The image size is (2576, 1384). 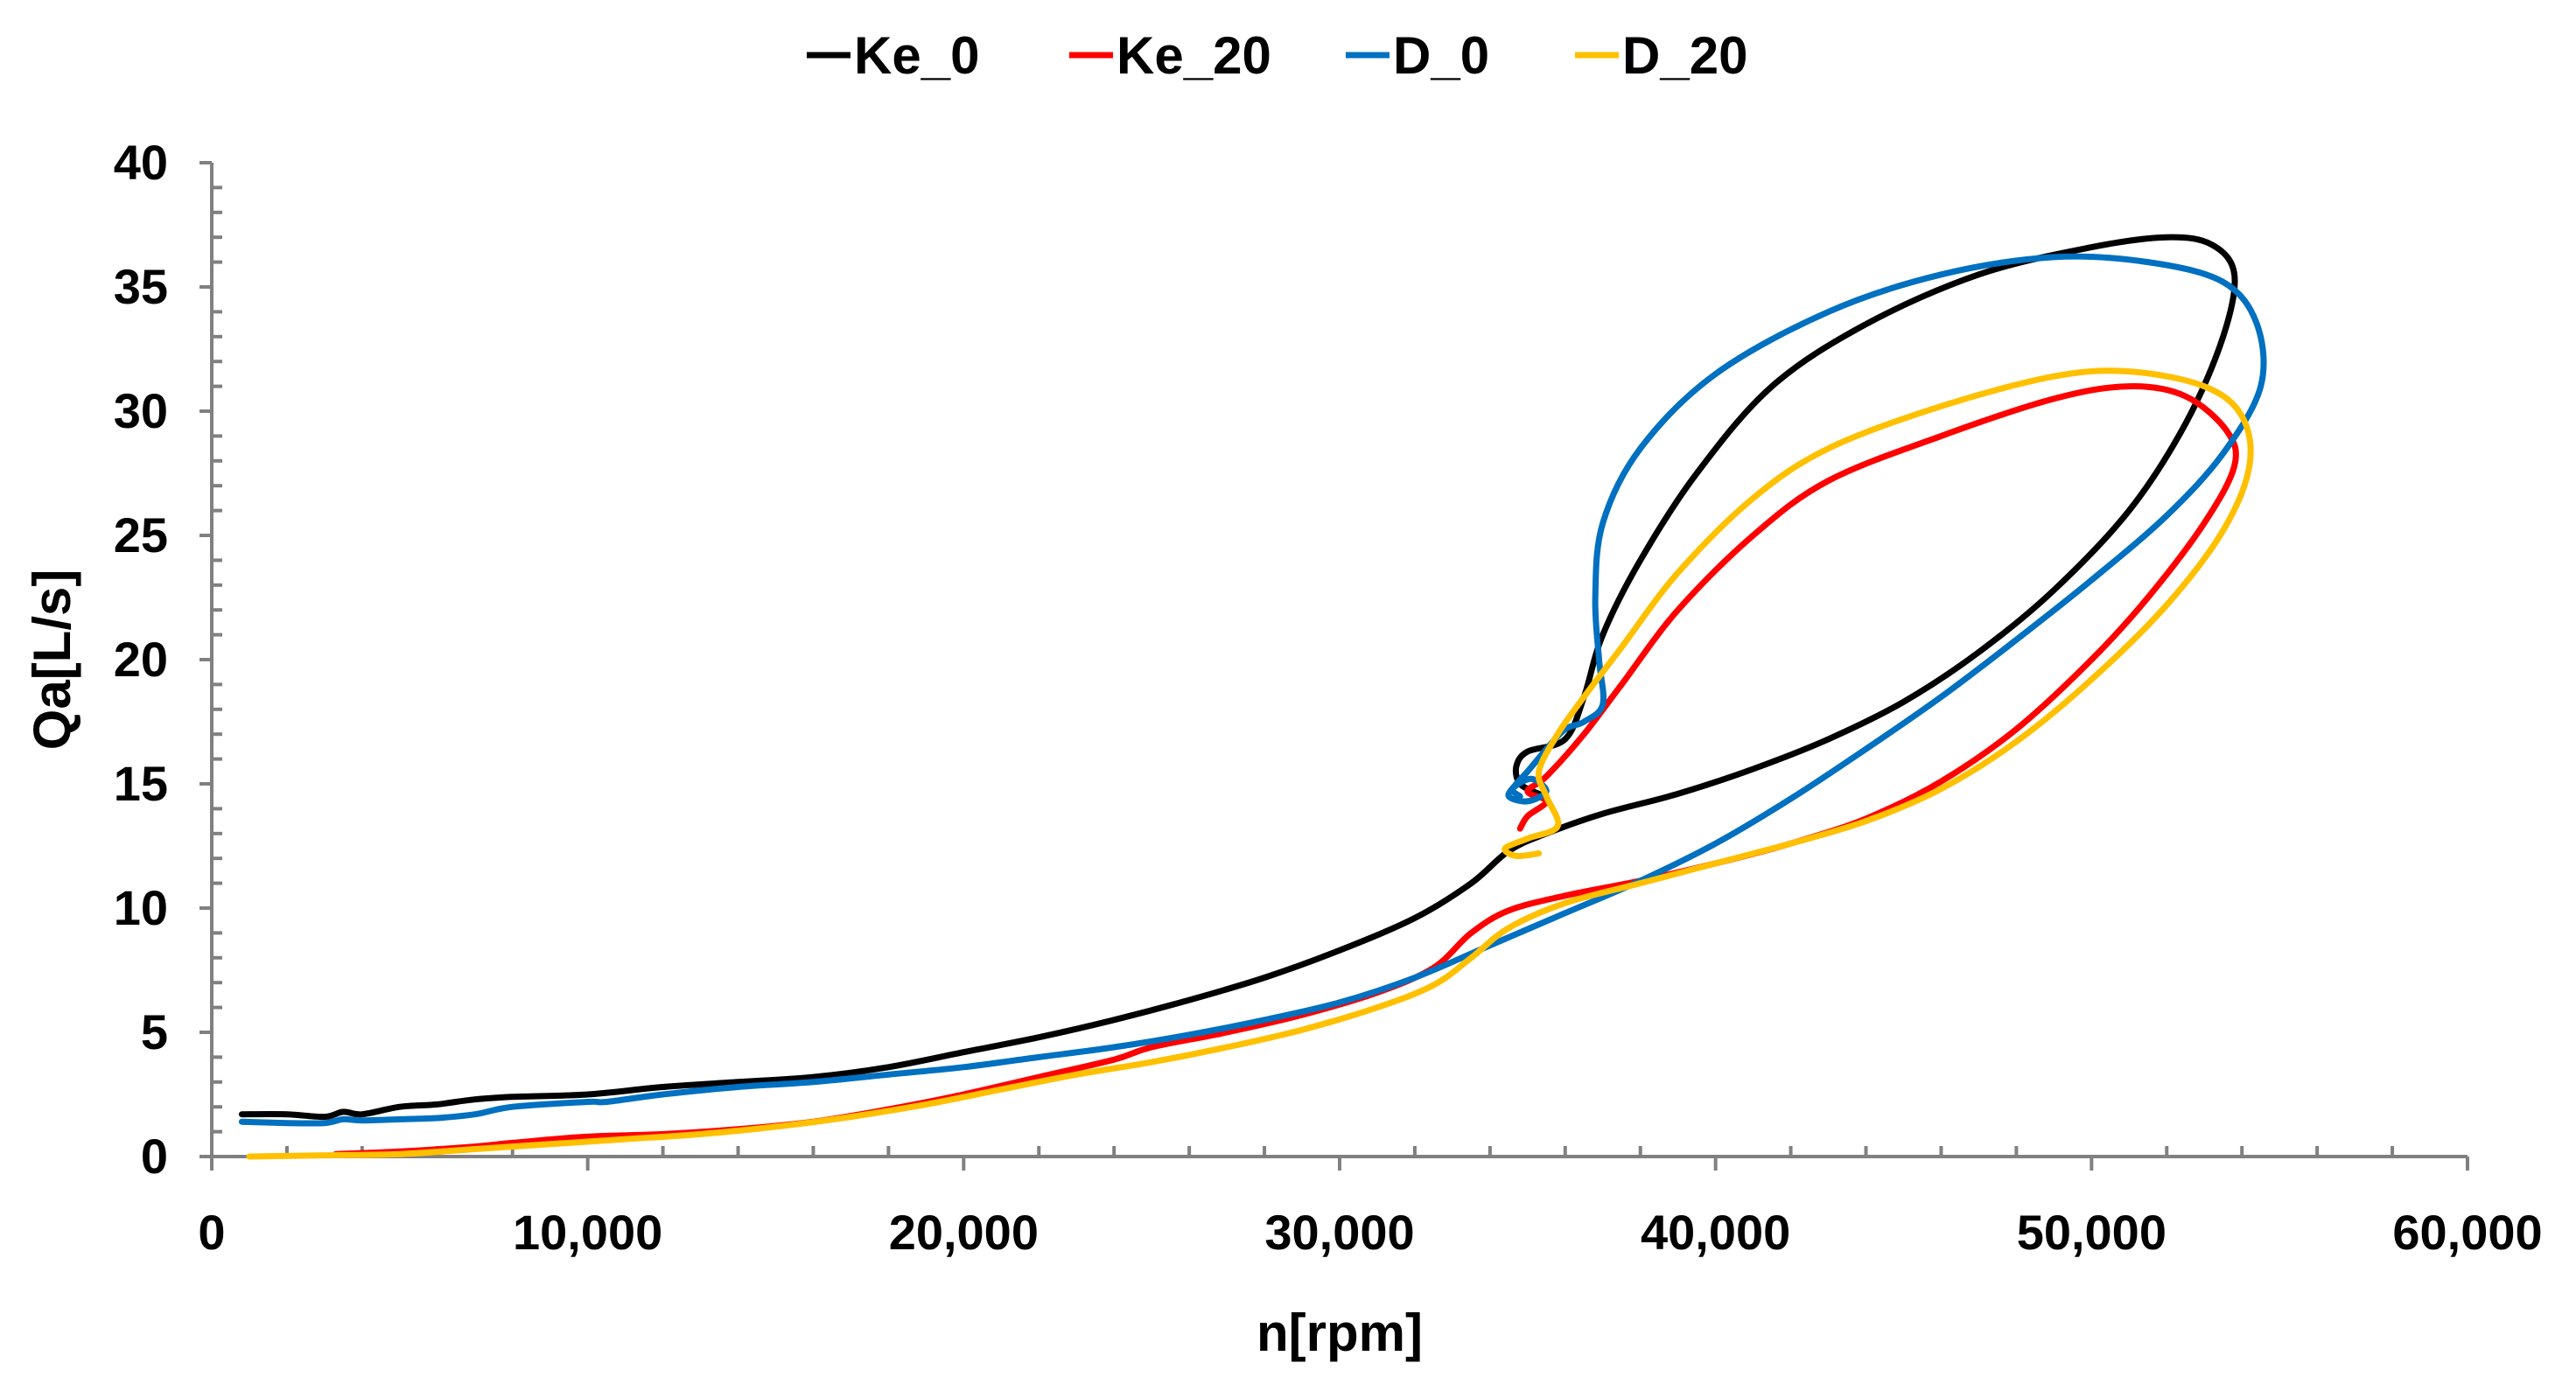 What do you see at coordinates (1339, 1232) in the screenshot?
I see `x-tick-label: 30,000` at bounding box center [1339, 1232].